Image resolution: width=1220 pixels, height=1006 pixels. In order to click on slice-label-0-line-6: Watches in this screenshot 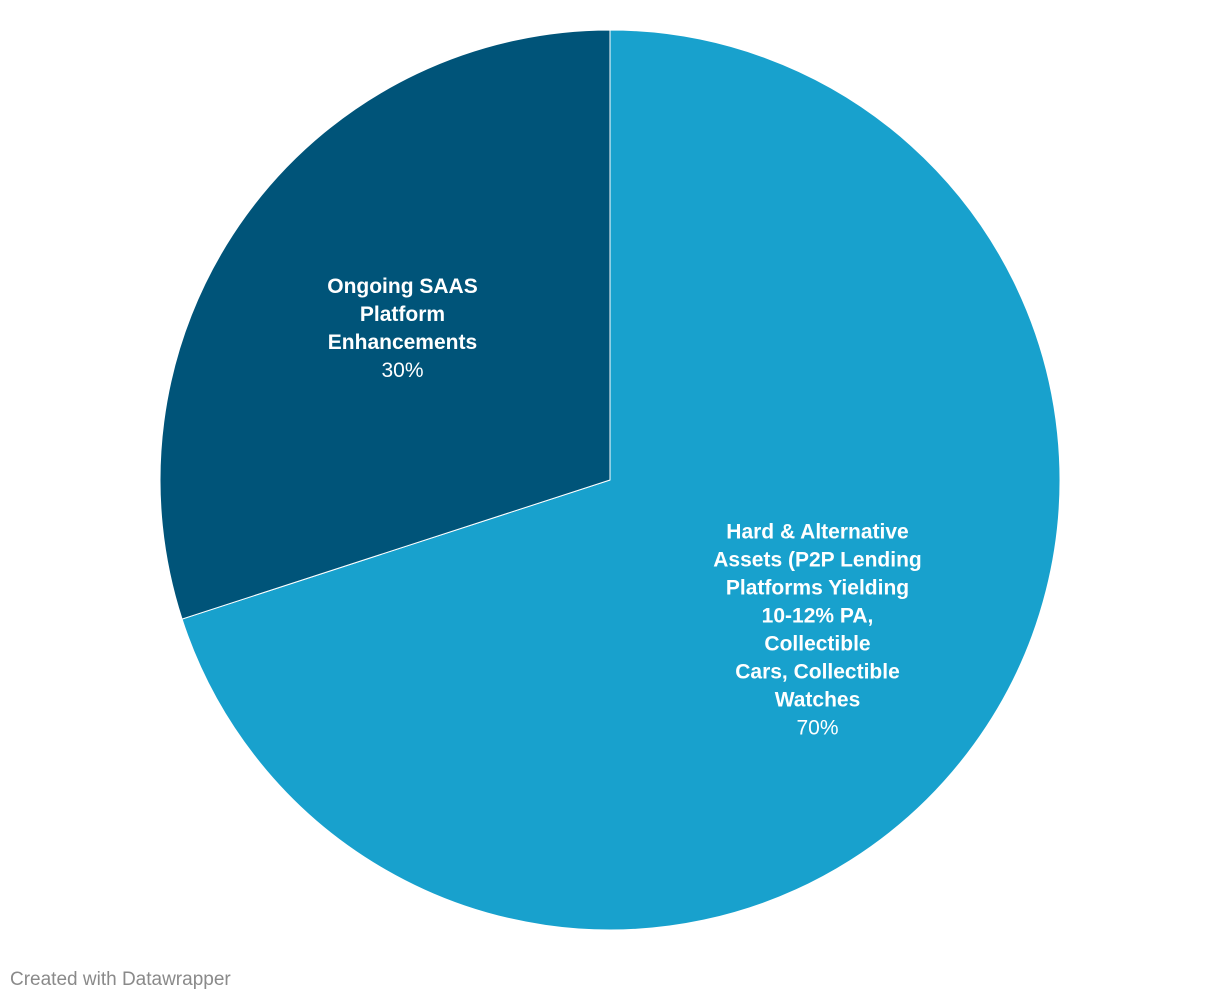, I will do `click(818, 699)`.